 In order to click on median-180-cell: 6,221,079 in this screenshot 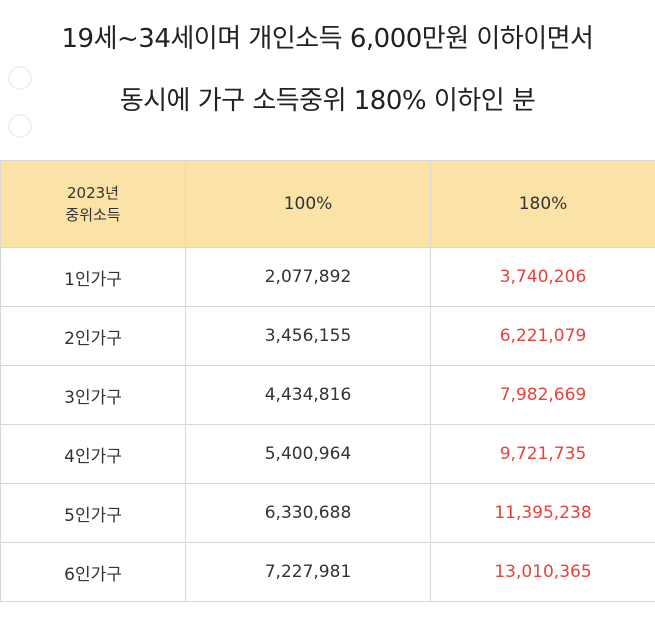, I will do `click(542, 336)`.